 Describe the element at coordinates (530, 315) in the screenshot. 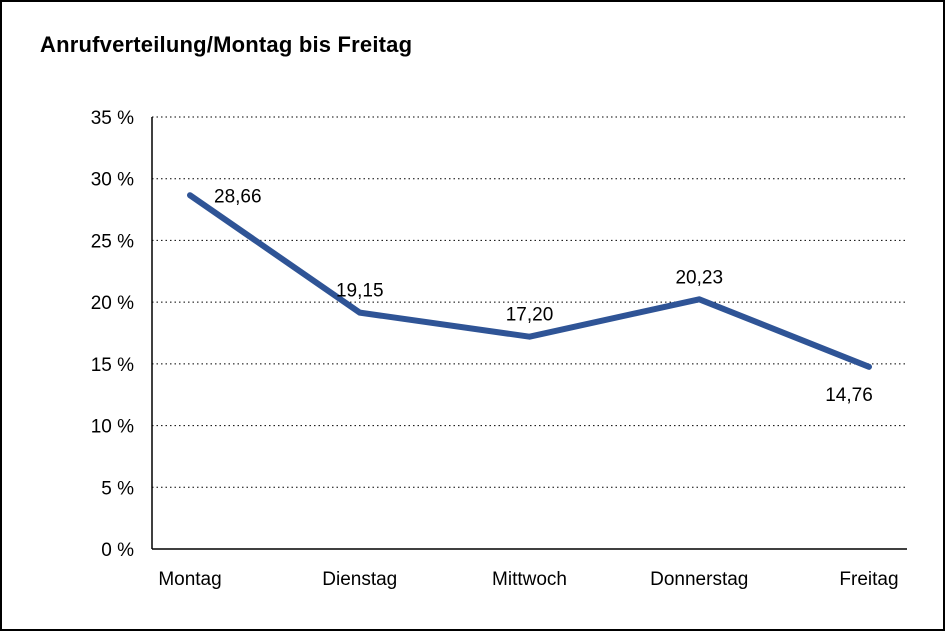

I see `data-point-label: 17,20` at that location.